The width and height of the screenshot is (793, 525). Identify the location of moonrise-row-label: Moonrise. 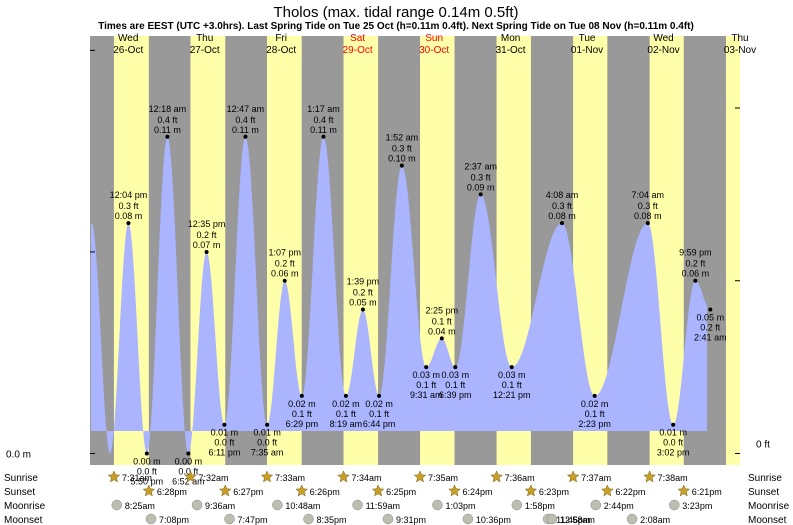
(25, 506).